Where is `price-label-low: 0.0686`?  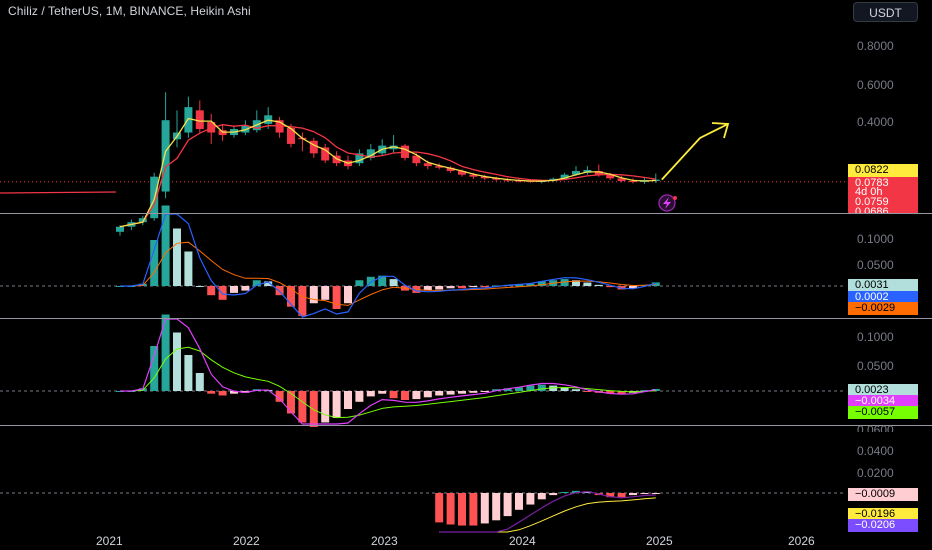 price-label-low: 0.0686 is located at coordinates (883, 210).